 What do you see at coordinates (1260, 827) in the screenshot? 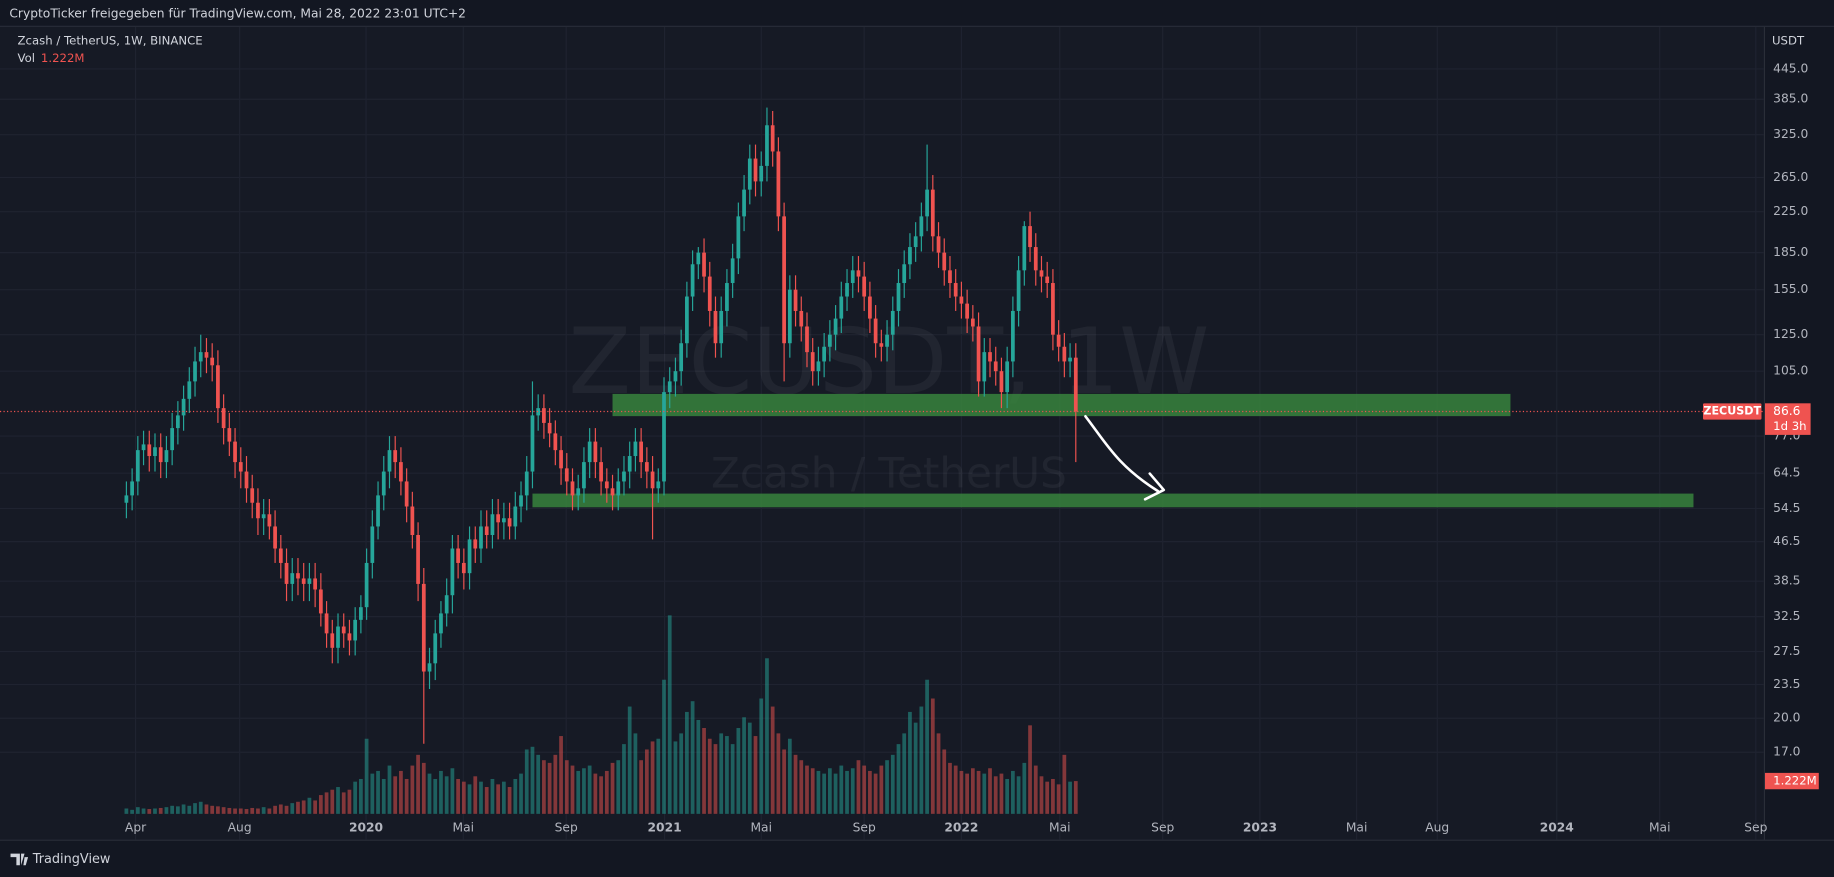
I see `x-tick-label: 2023` at bounding box center [1260, 827].